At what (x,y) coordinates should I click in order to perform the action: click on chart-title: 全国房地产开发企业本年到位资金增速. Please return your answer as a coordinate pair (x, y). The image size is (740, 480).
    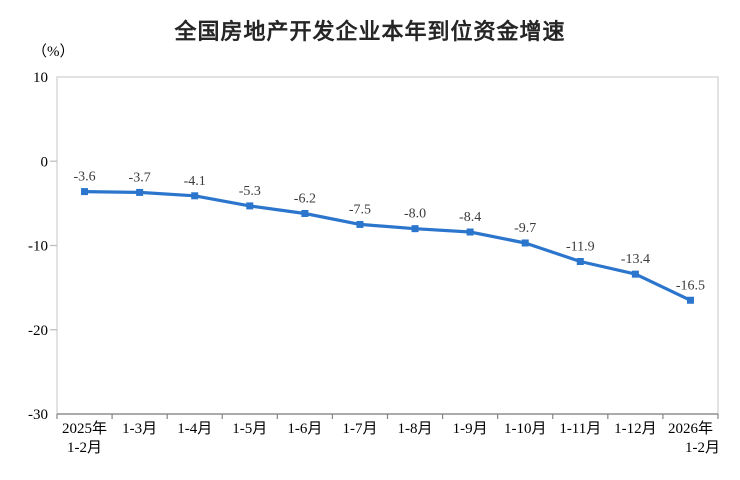
    Looking at the image, I should click on (370, 31).